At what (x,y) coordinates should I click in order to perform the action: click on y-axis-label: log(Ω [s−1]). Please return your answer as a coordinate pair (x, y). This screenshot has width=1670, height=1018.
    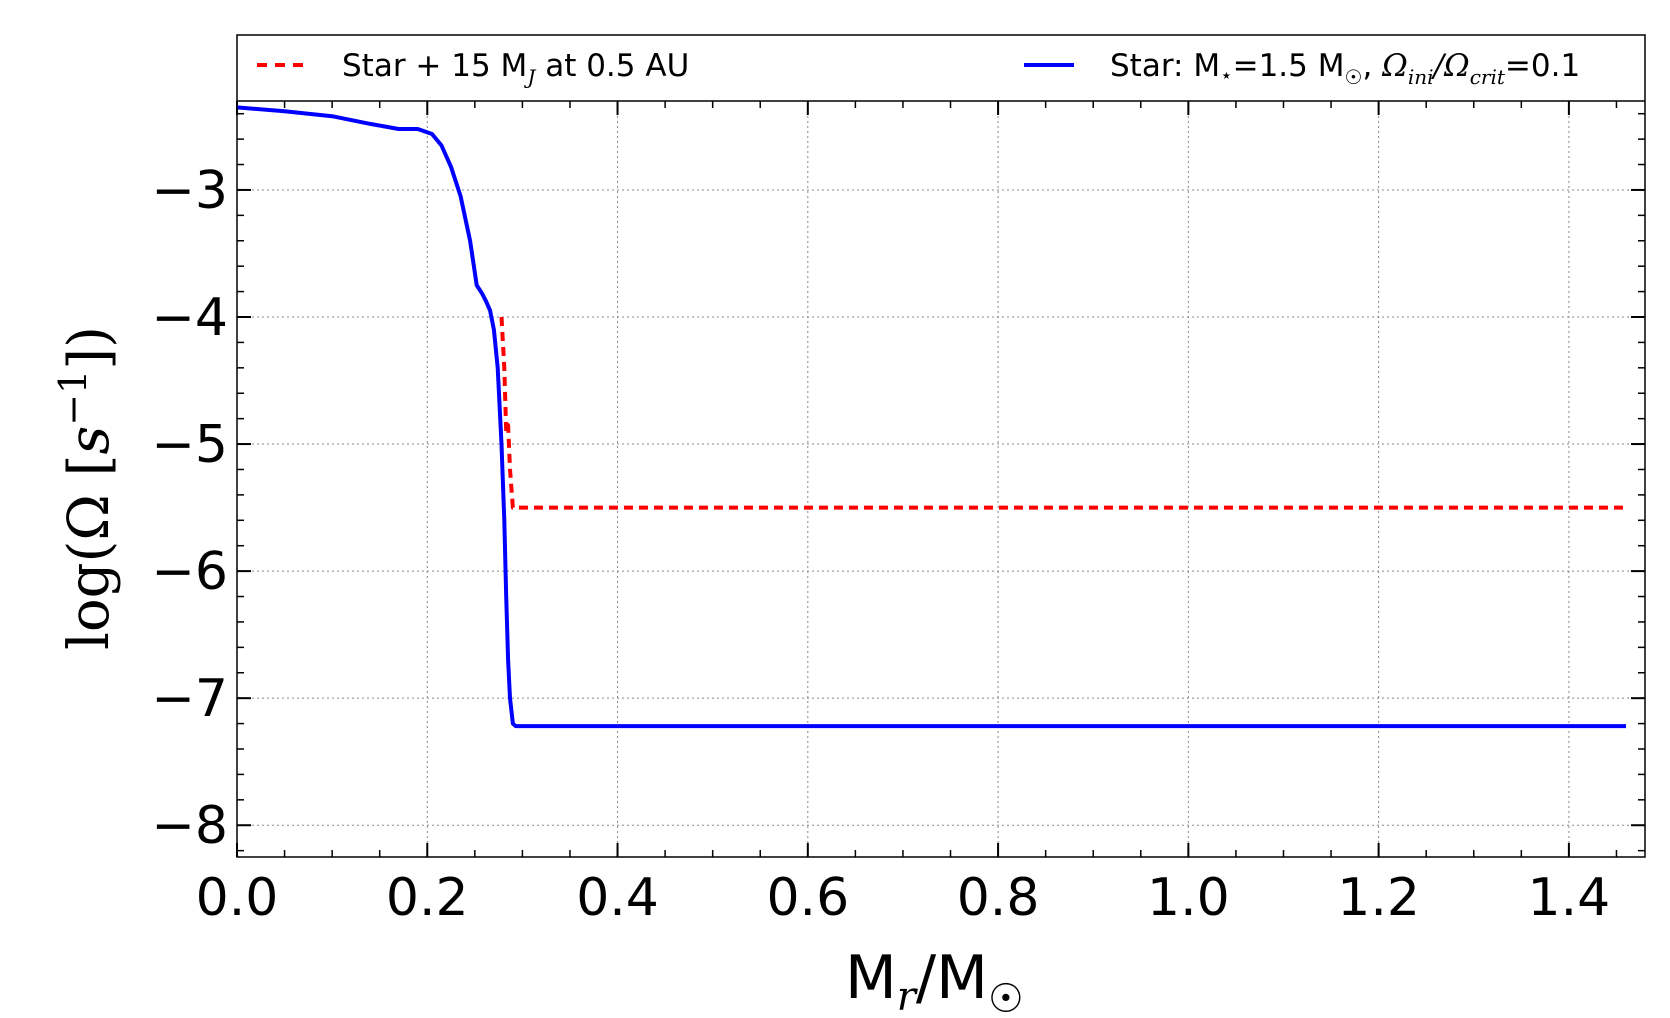
    Looking at the image, I should click on (86, 488).